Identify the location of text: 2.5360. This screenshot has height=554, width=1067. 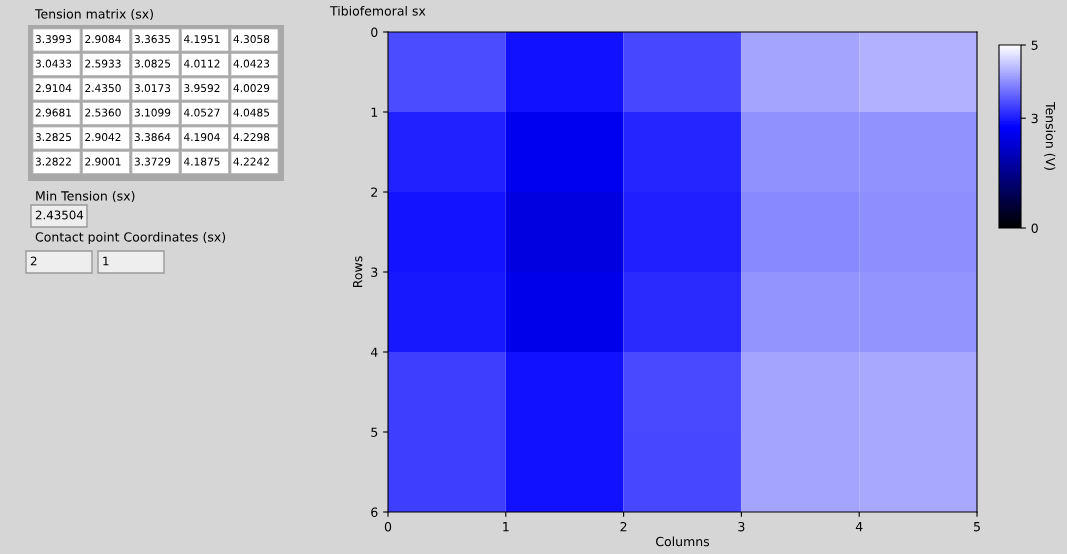
(103, 112).